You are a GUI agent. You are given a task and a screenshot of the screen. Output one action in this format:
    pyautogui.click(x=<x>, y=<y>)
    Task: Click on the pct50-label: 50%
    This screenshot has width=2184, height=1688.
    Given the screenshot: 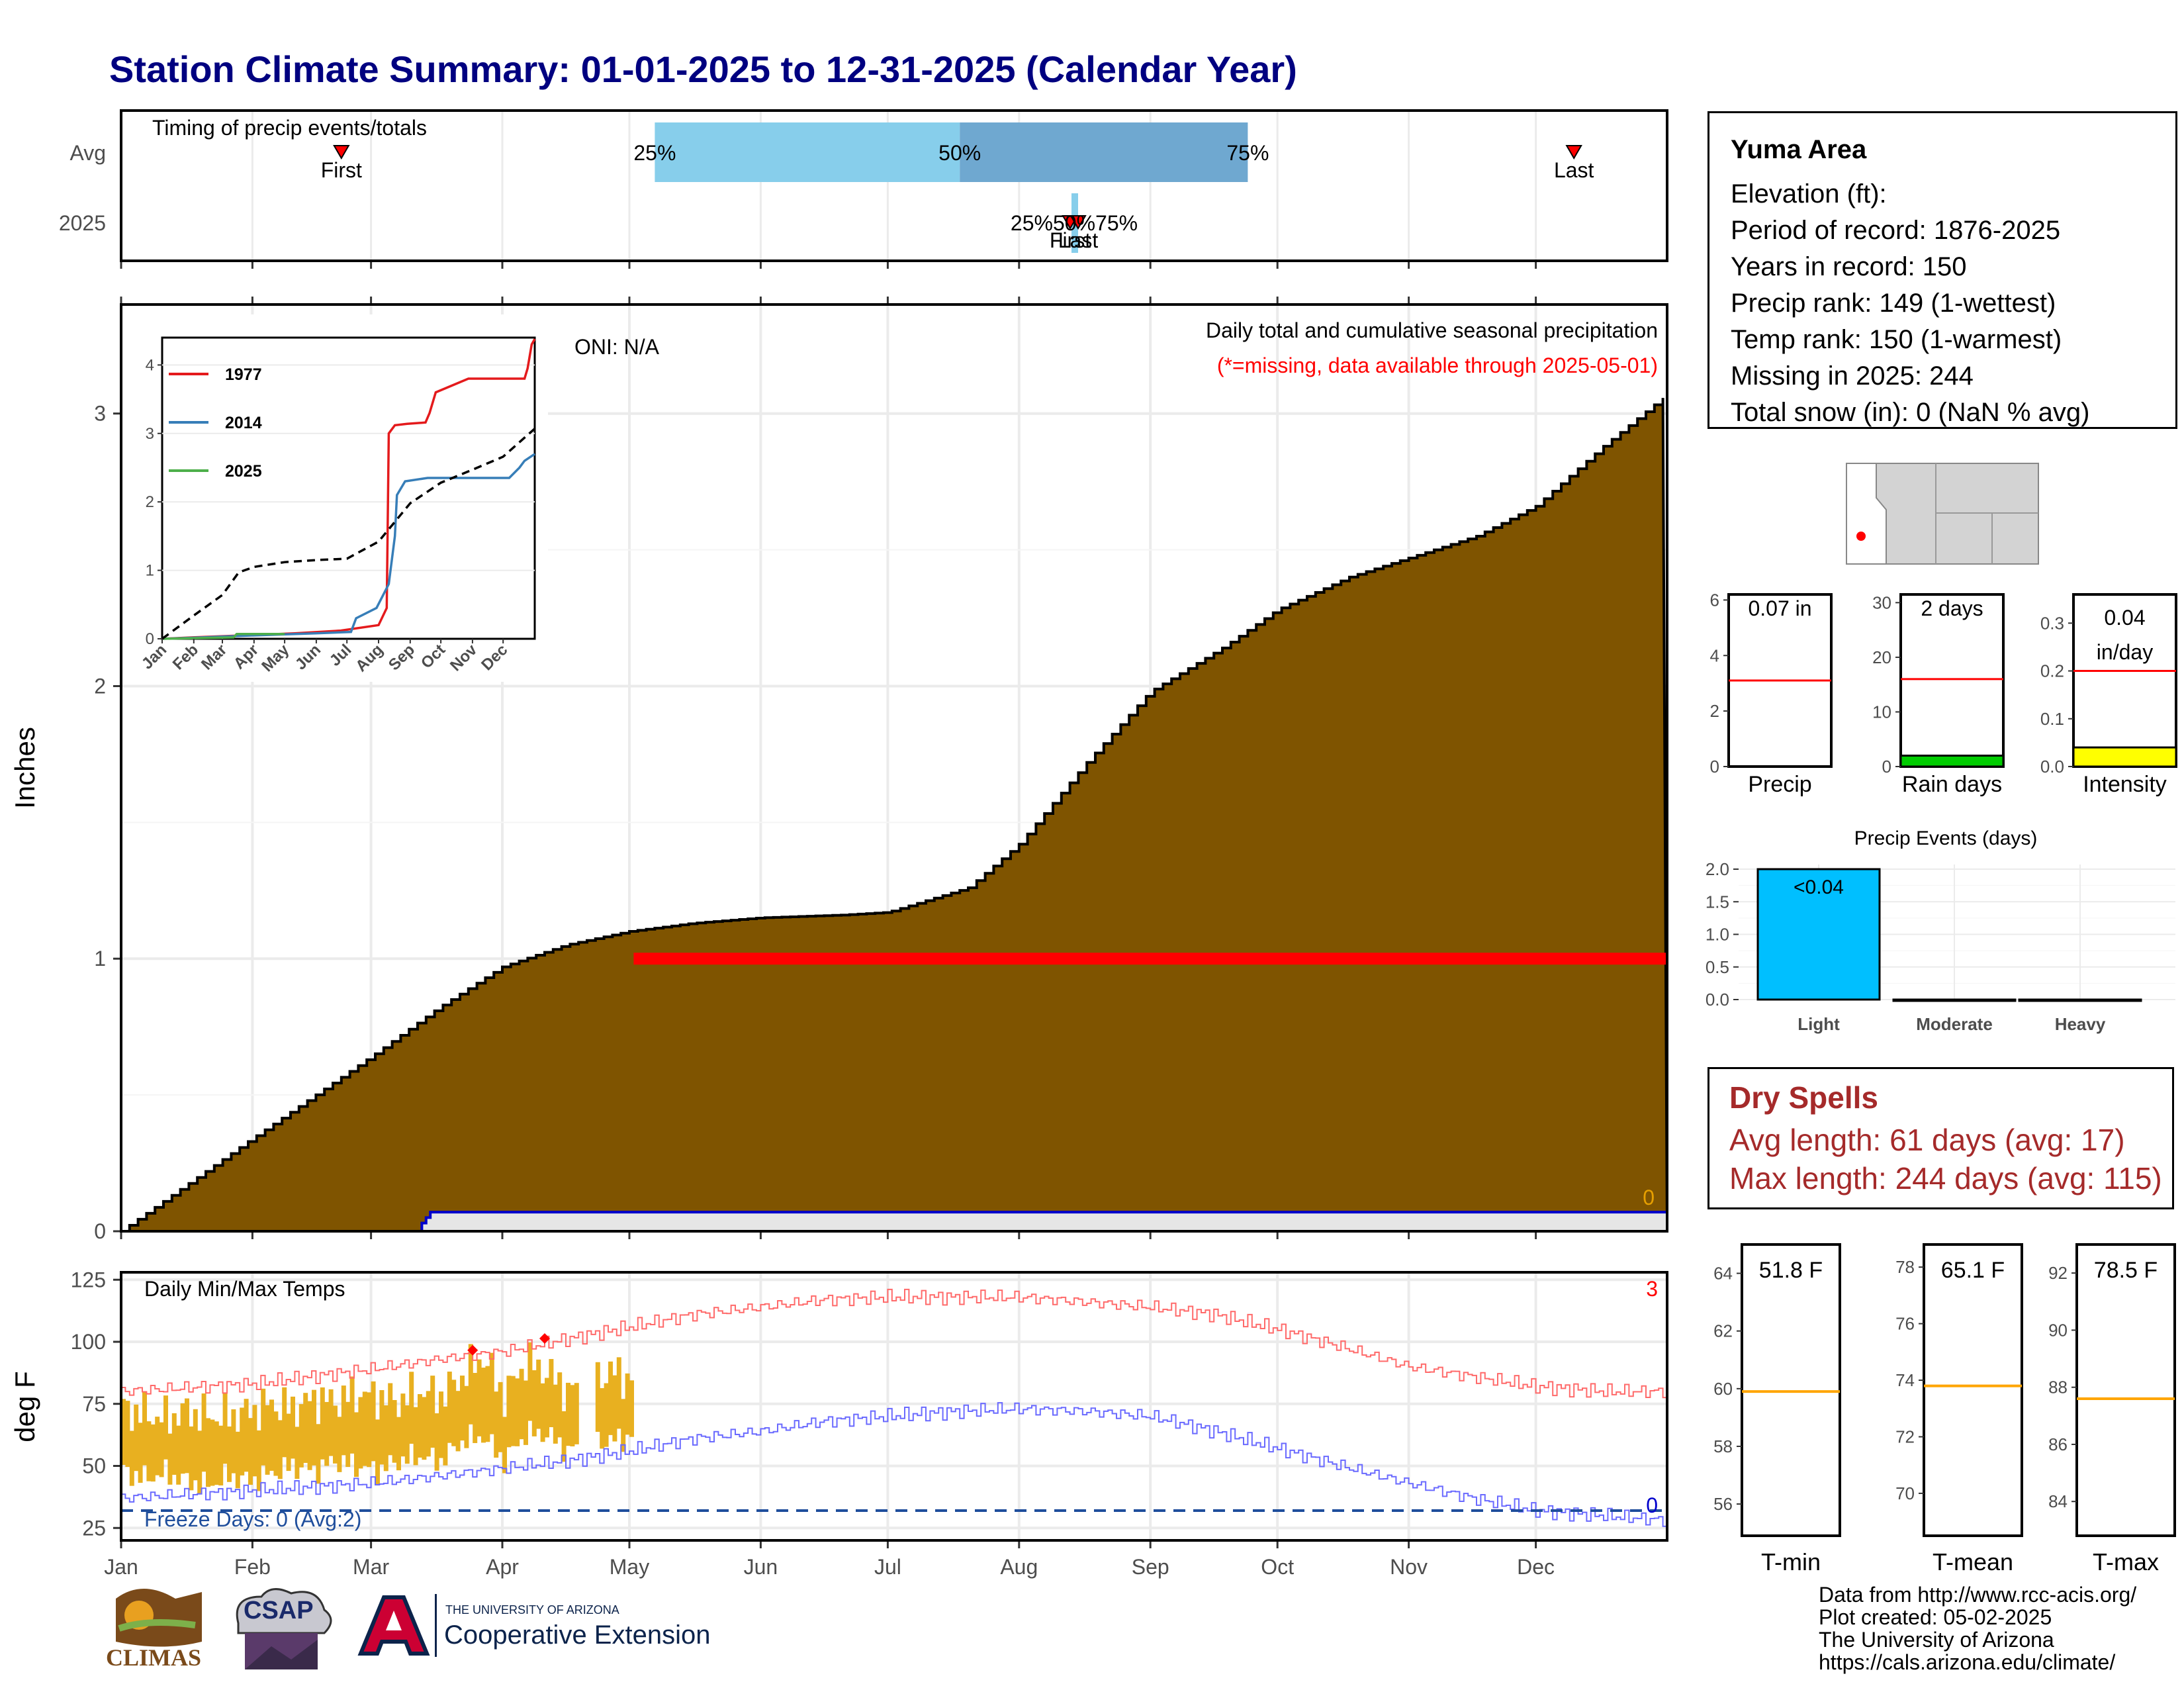 What is the action you would take?
    pyautogui.click(x=960, y=153)
    